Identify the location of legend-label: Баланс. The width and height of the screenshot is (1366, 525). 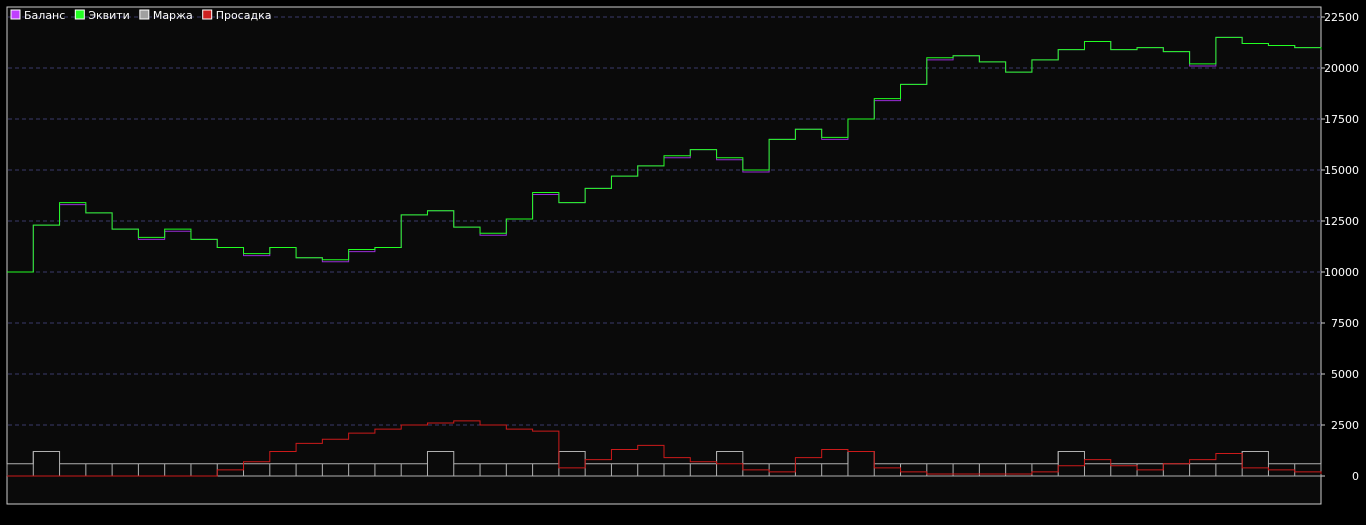
(44, 15).